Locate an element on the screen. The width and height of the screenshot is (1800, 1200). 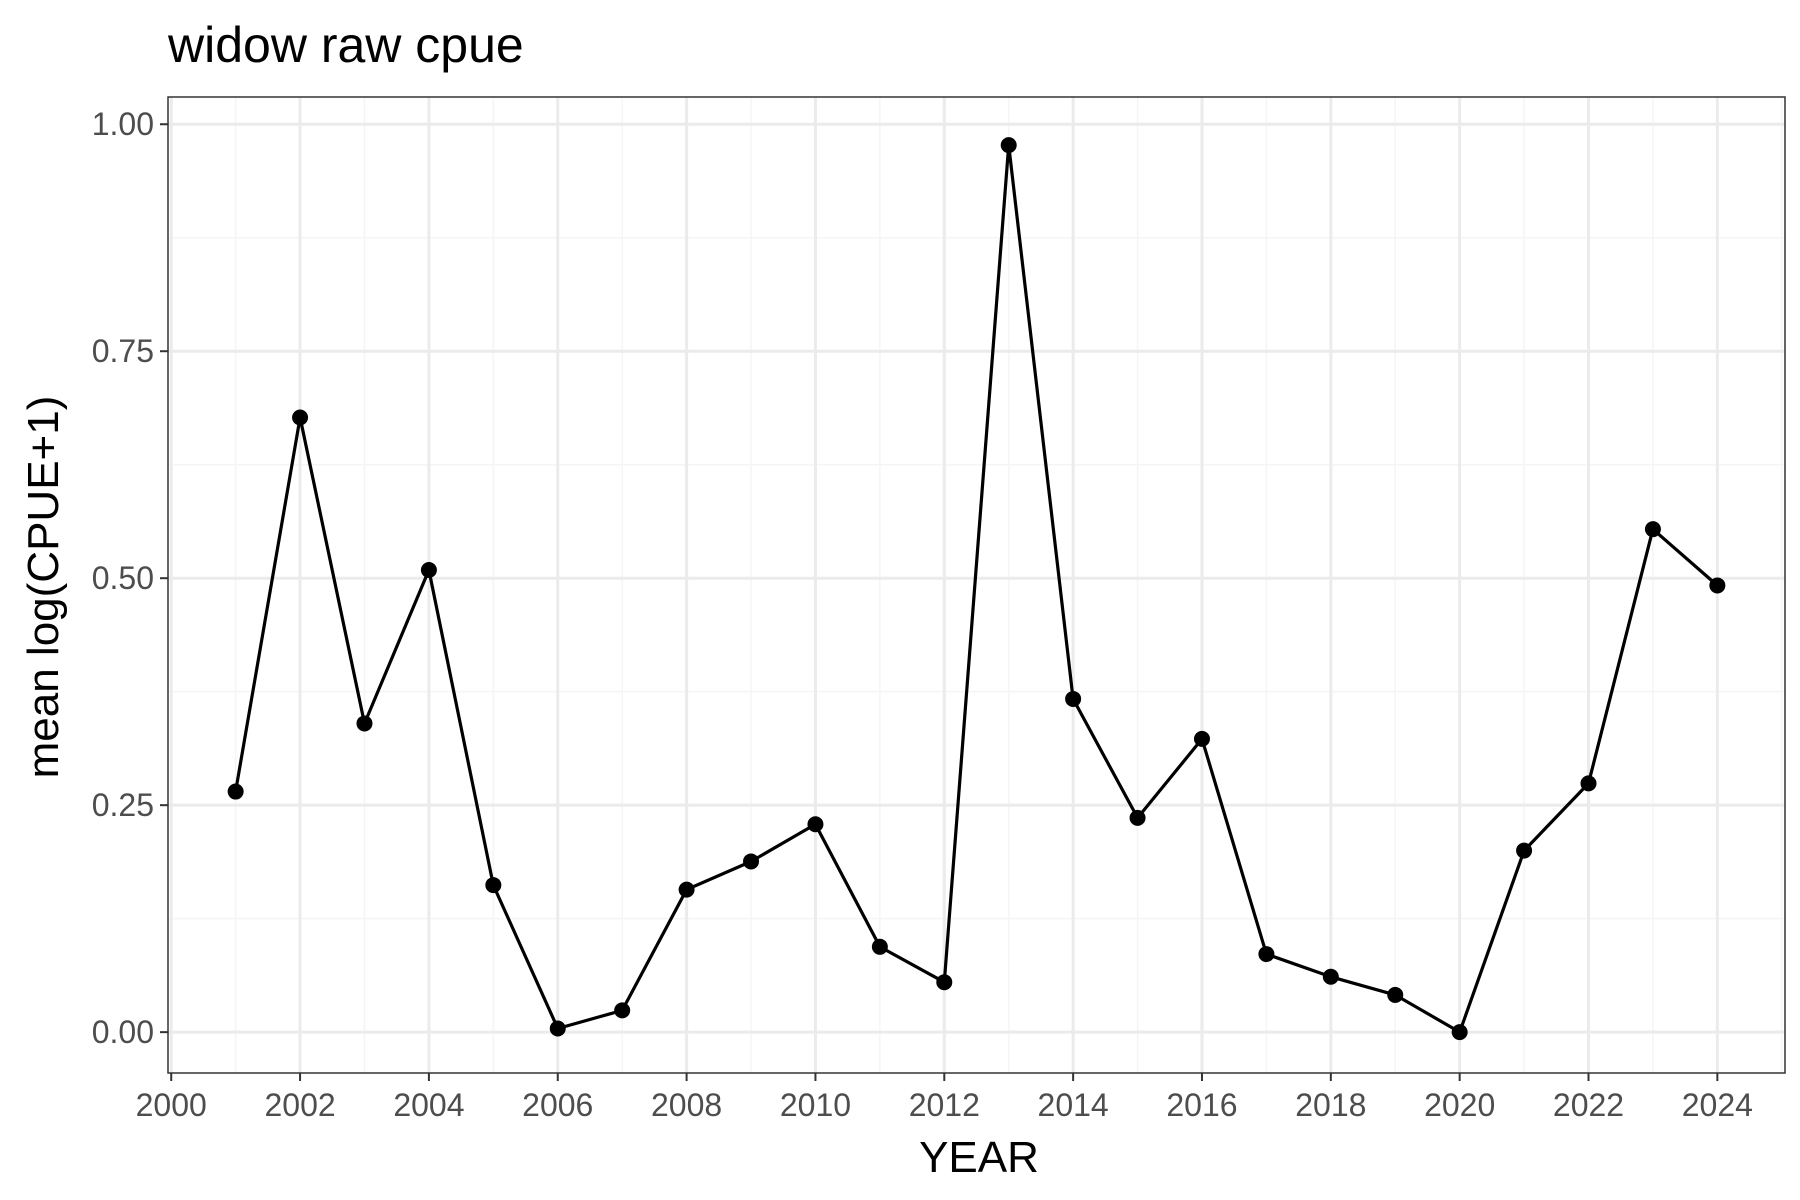
x-tick-label: 2002 is located at coordinates (299, 1105).